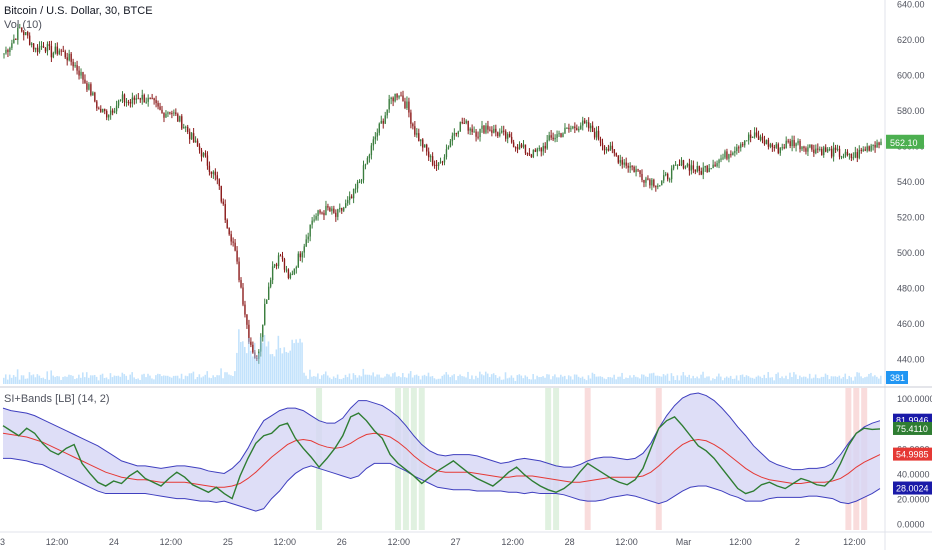 This screenshot has width=932, height=555. What do you see at coordinates (911, 76) in the screenshot?
I see `price-tick-label: 600.00` at bounding box center [911, 76].